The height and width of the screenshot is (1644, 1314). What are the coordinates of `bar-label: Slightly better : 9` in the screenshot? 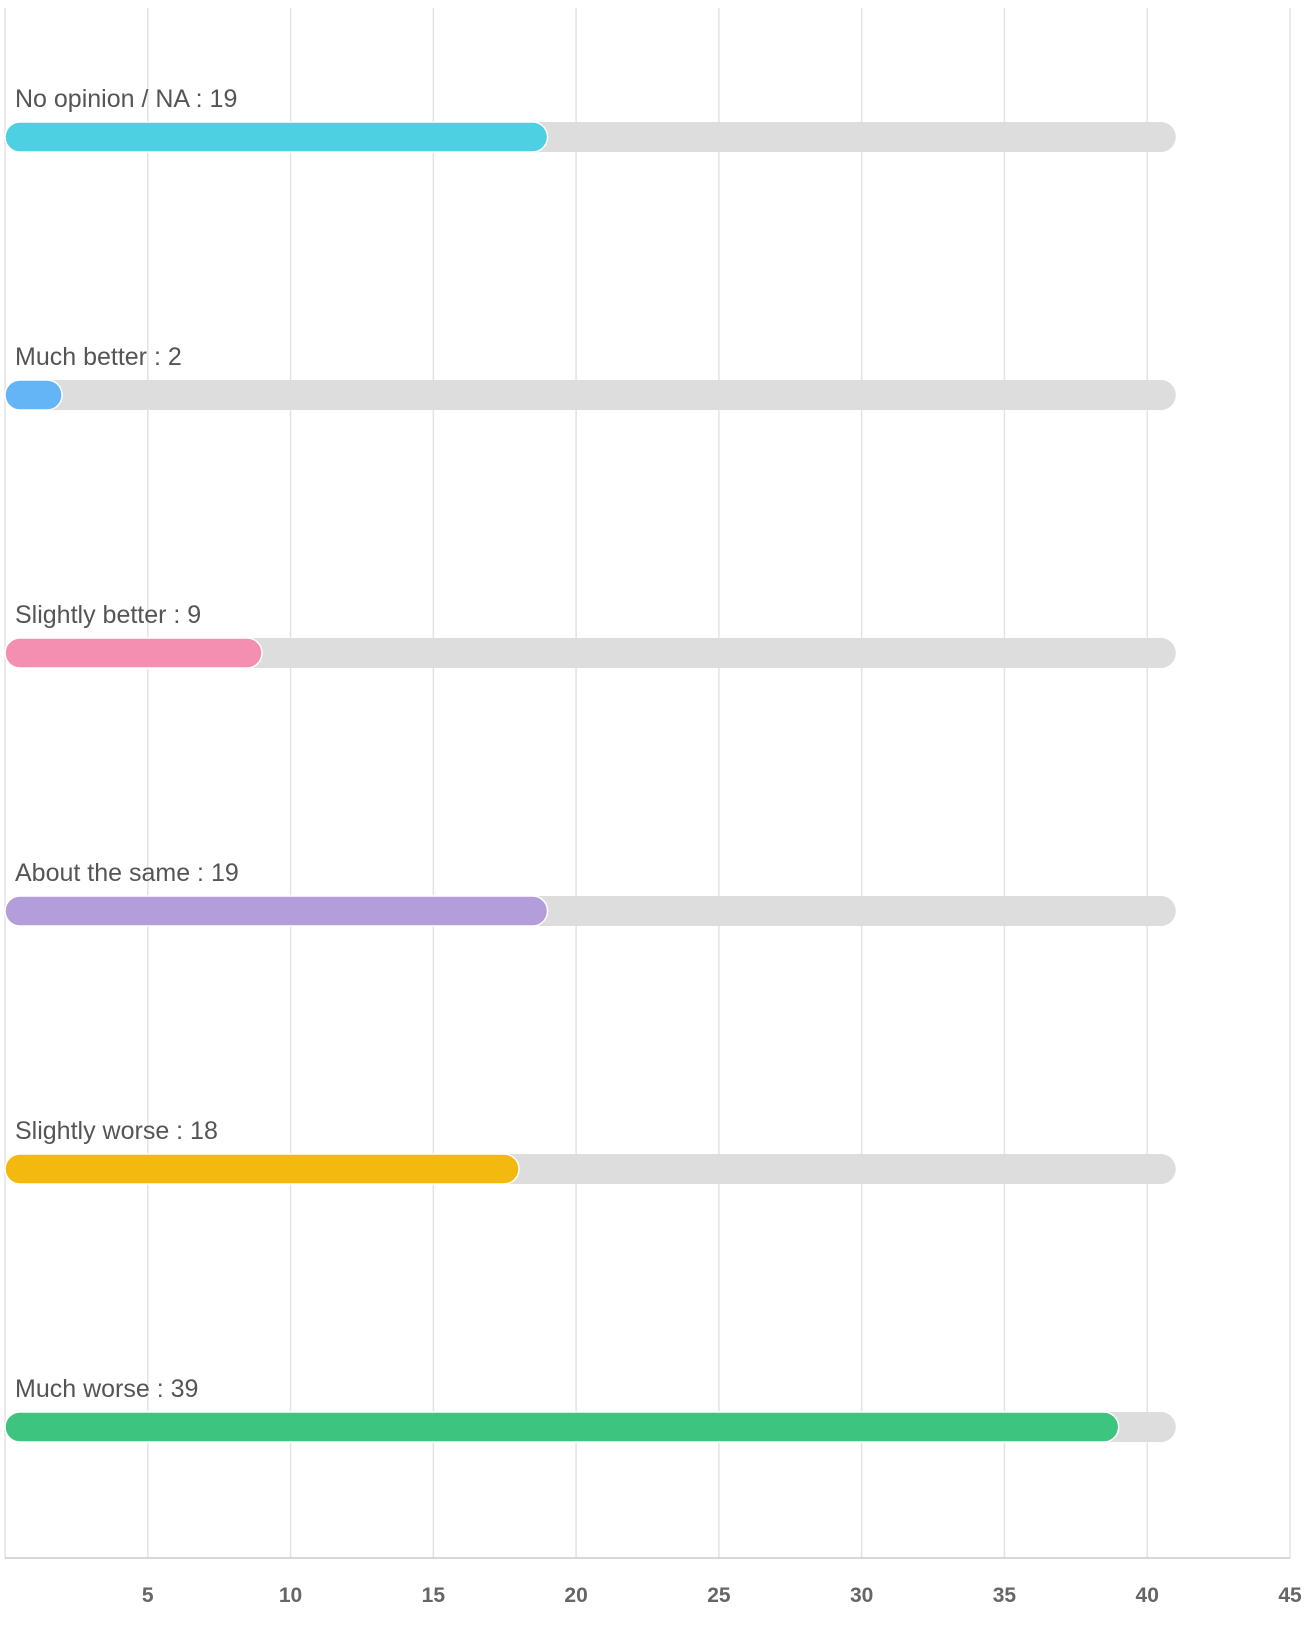 It's located at (108, 615).